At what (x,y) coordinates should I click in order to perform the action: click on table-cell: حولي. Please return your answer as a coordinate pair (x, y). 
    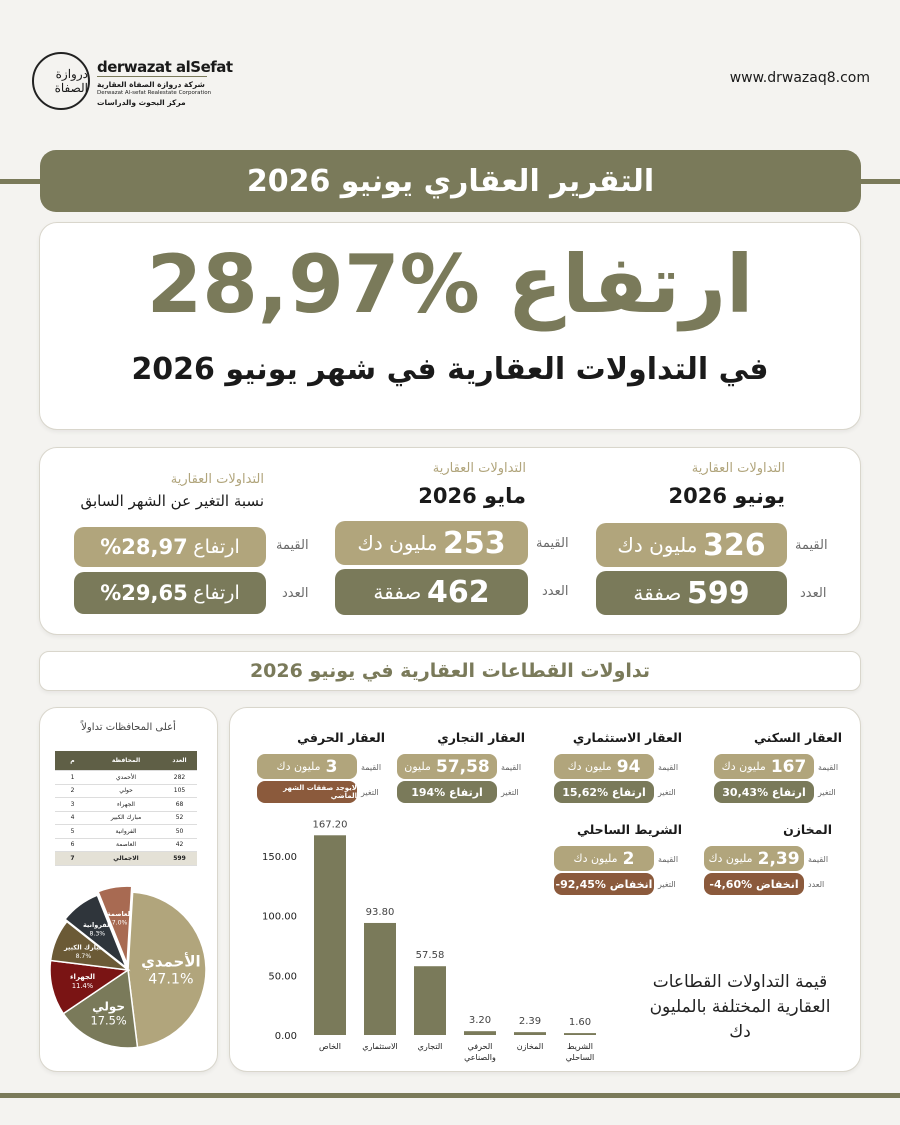
    Looking at the image, I should click on (126, 791).